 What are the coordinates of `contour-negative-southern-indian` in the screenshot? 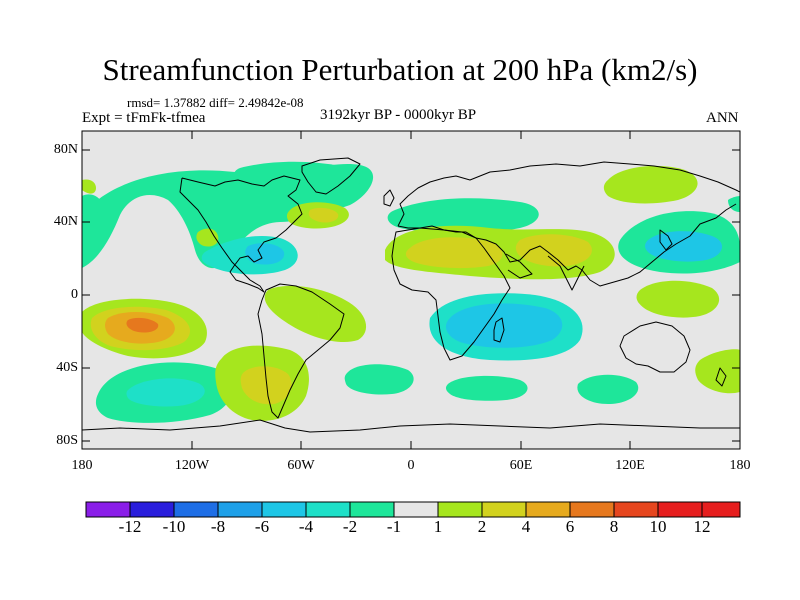 It's located at (486, 388).